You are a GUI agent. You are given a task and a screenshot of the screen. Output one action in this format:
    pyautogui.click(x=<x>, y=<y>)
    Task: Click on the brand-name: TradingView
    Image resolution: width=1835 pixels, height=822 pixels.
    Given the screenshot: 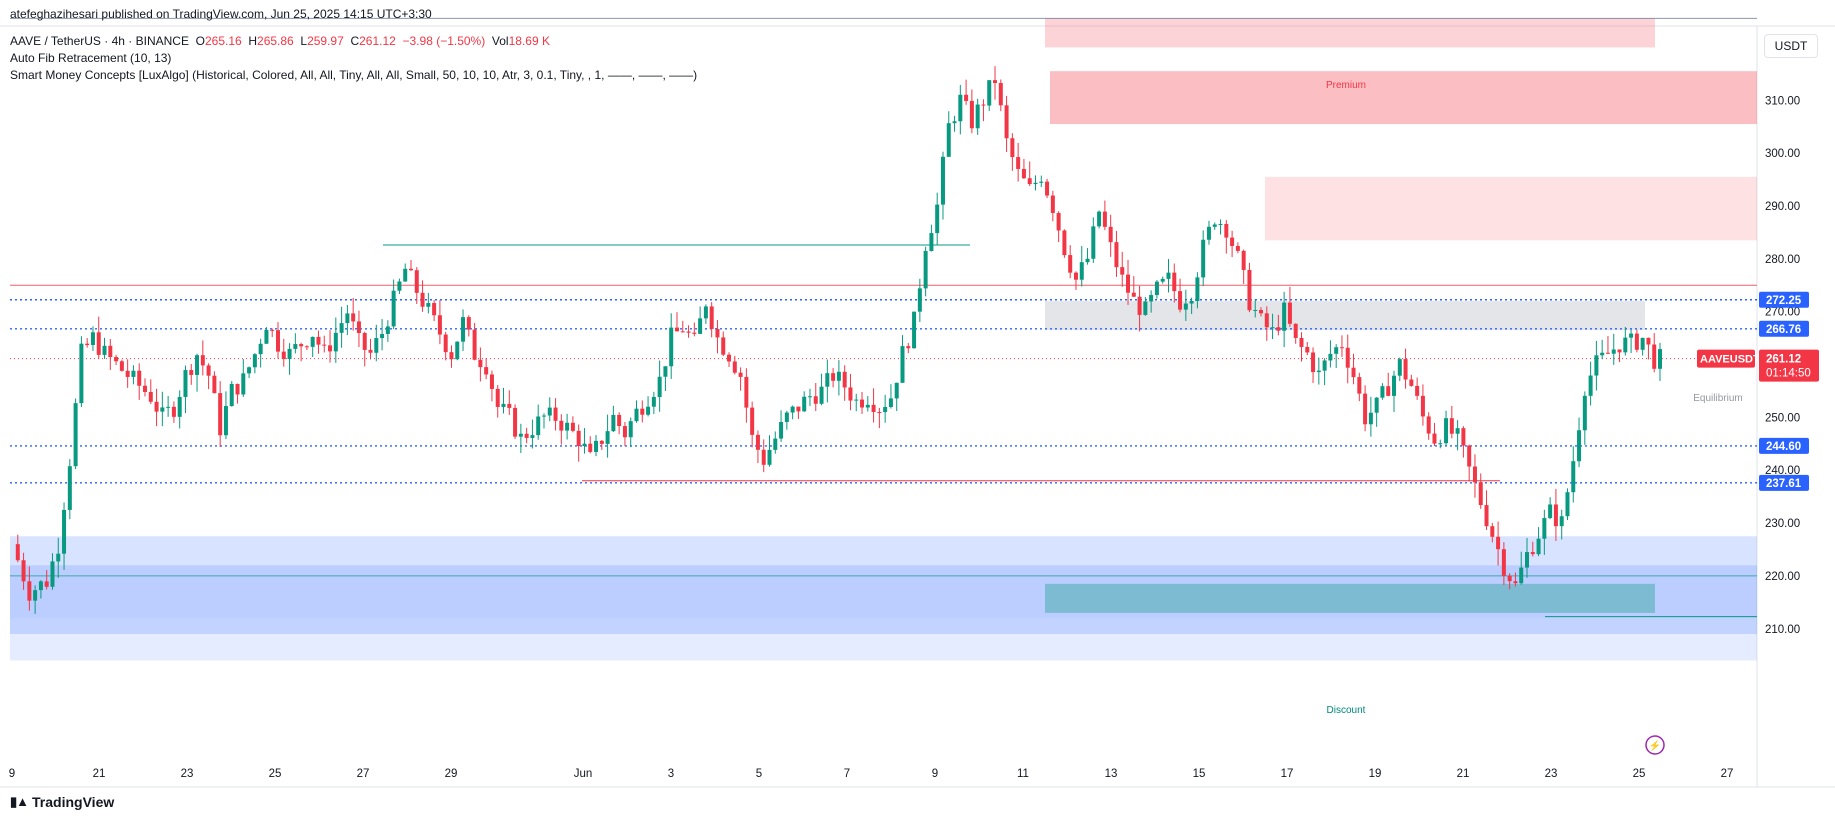 What is the action you would take?
    pyautogui.click(x=73, y=802)
    